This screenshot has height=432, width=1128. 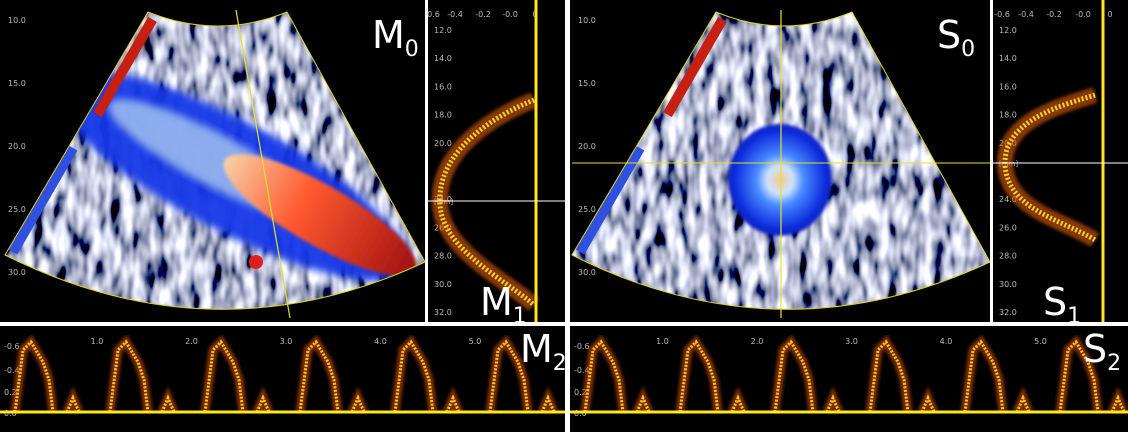 I want to click on profile-y-tick-label: 26.0, so click(x=1008, y=227).